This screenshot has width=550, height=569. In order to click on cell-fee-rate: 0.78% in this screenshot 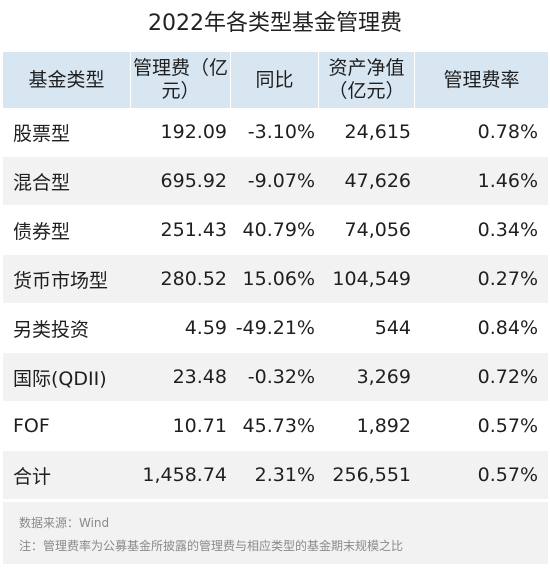, I will do `click(507, 132)`.